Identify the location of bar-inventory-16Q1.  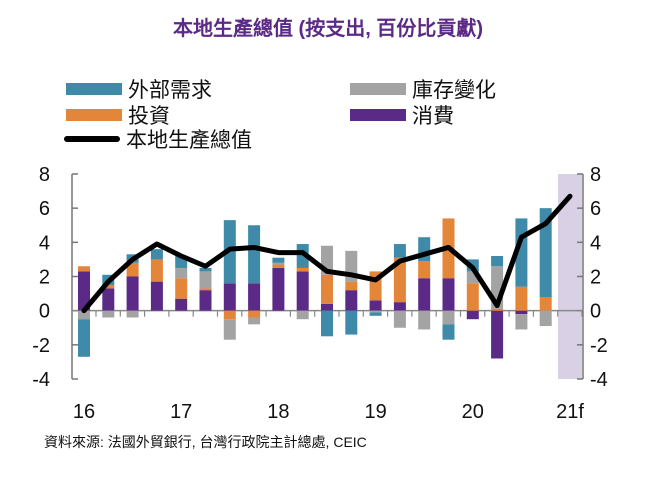
(84, 315).